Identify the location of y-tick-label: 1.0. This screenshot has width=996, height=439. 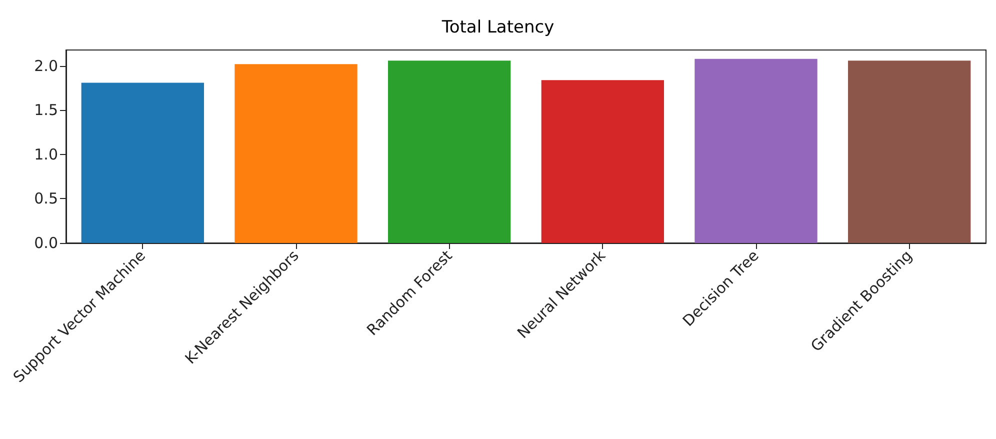
(46, 154).